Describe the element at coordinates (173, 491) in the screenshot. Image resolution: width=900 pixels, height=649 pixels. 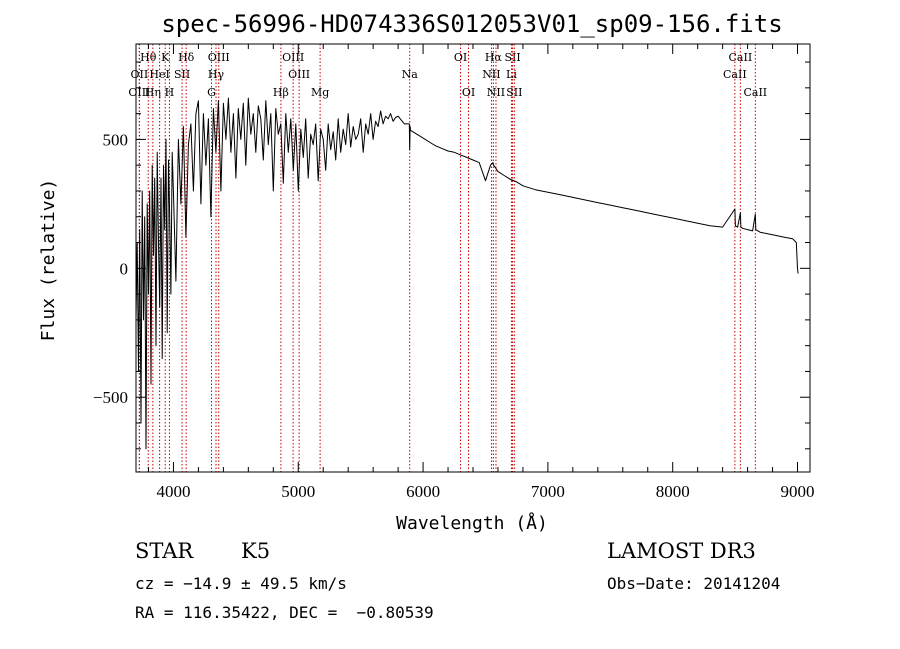
I see `x-tick-label: 4000` at that location.